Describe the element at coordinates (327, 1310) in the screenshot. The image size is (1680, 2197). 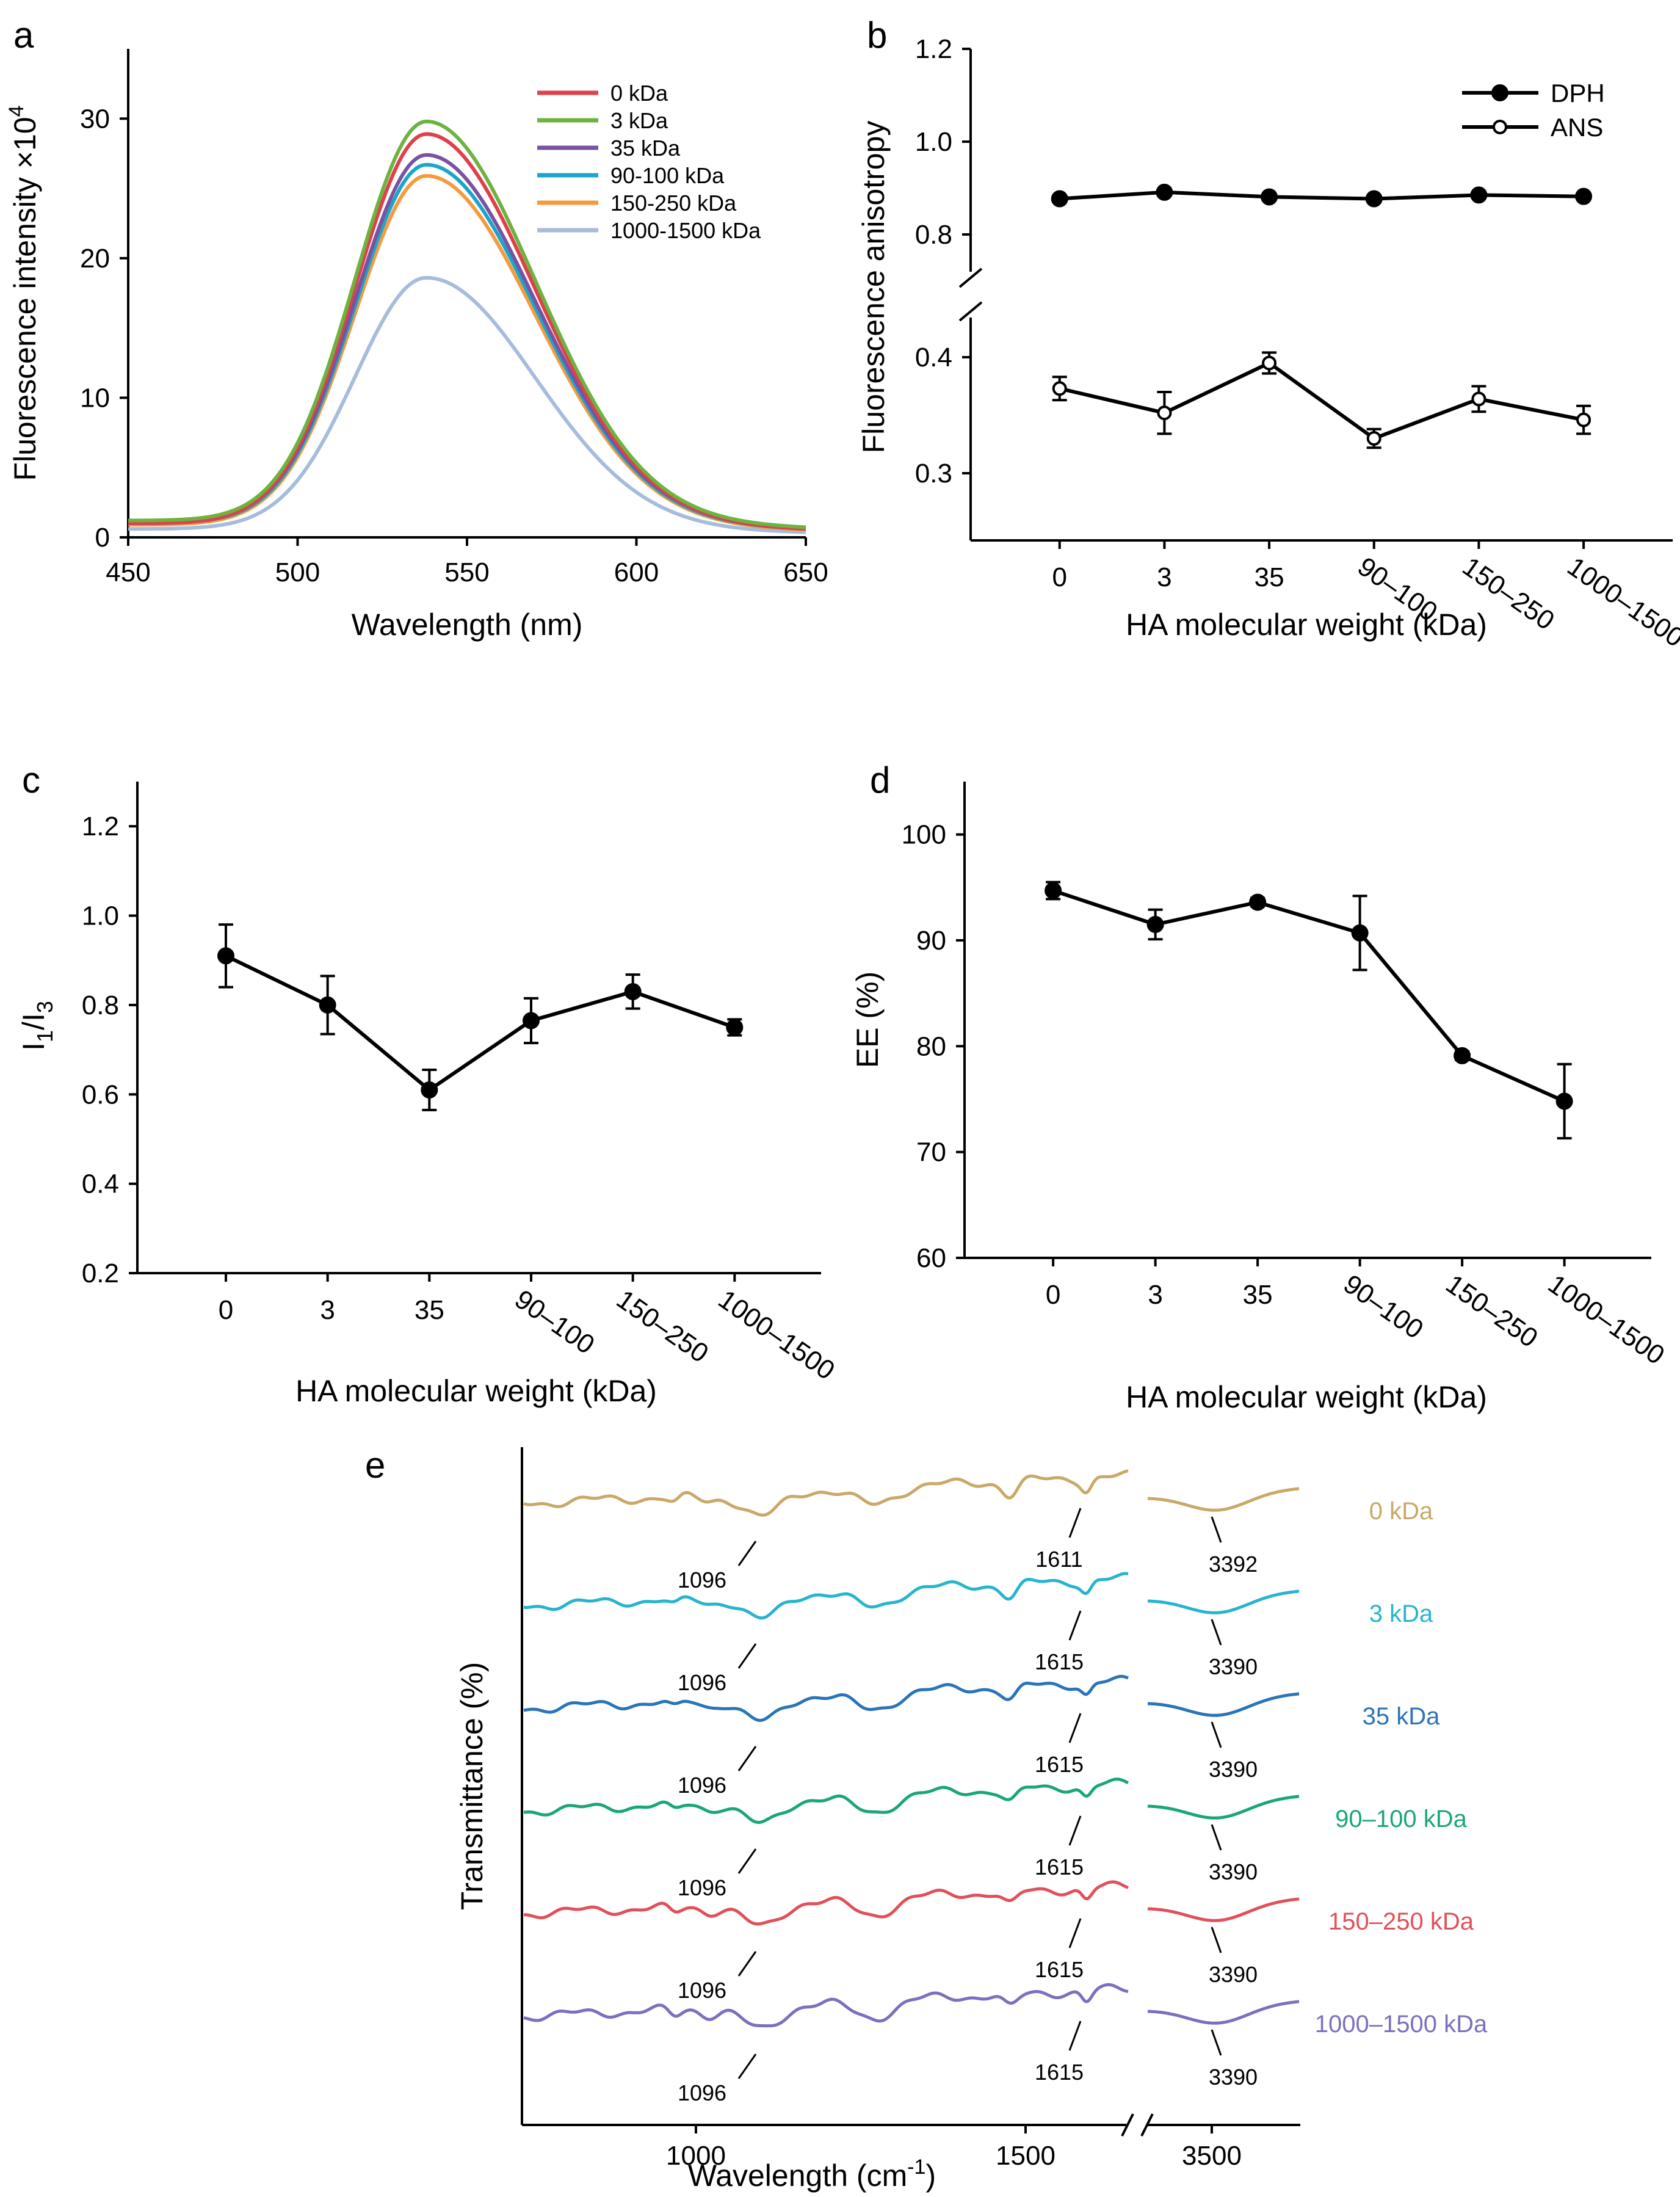
I see `c-x-tick-label: 3` at that location.